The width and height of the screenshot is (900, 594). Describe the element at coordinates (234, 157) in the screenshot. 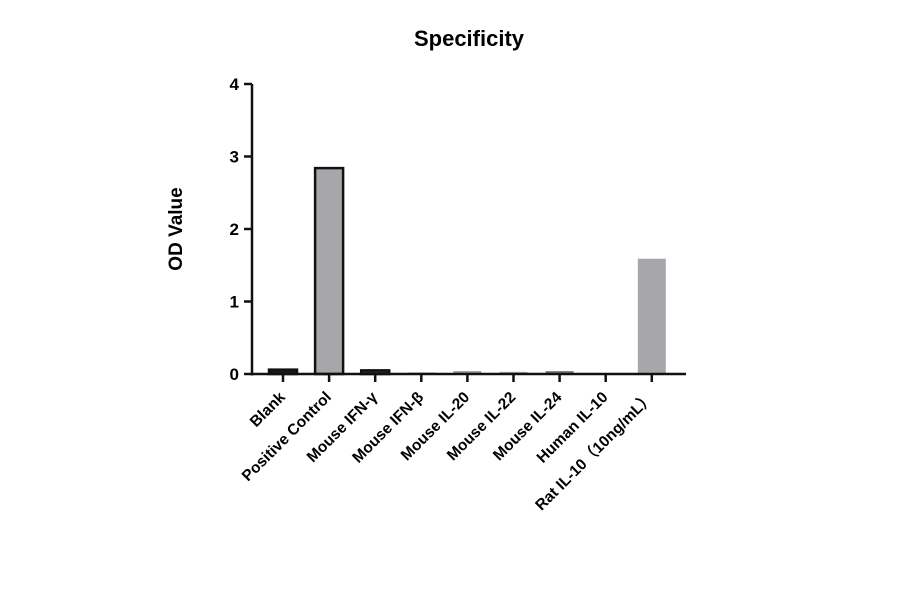

I see `y-tick-label: 3` at that location.